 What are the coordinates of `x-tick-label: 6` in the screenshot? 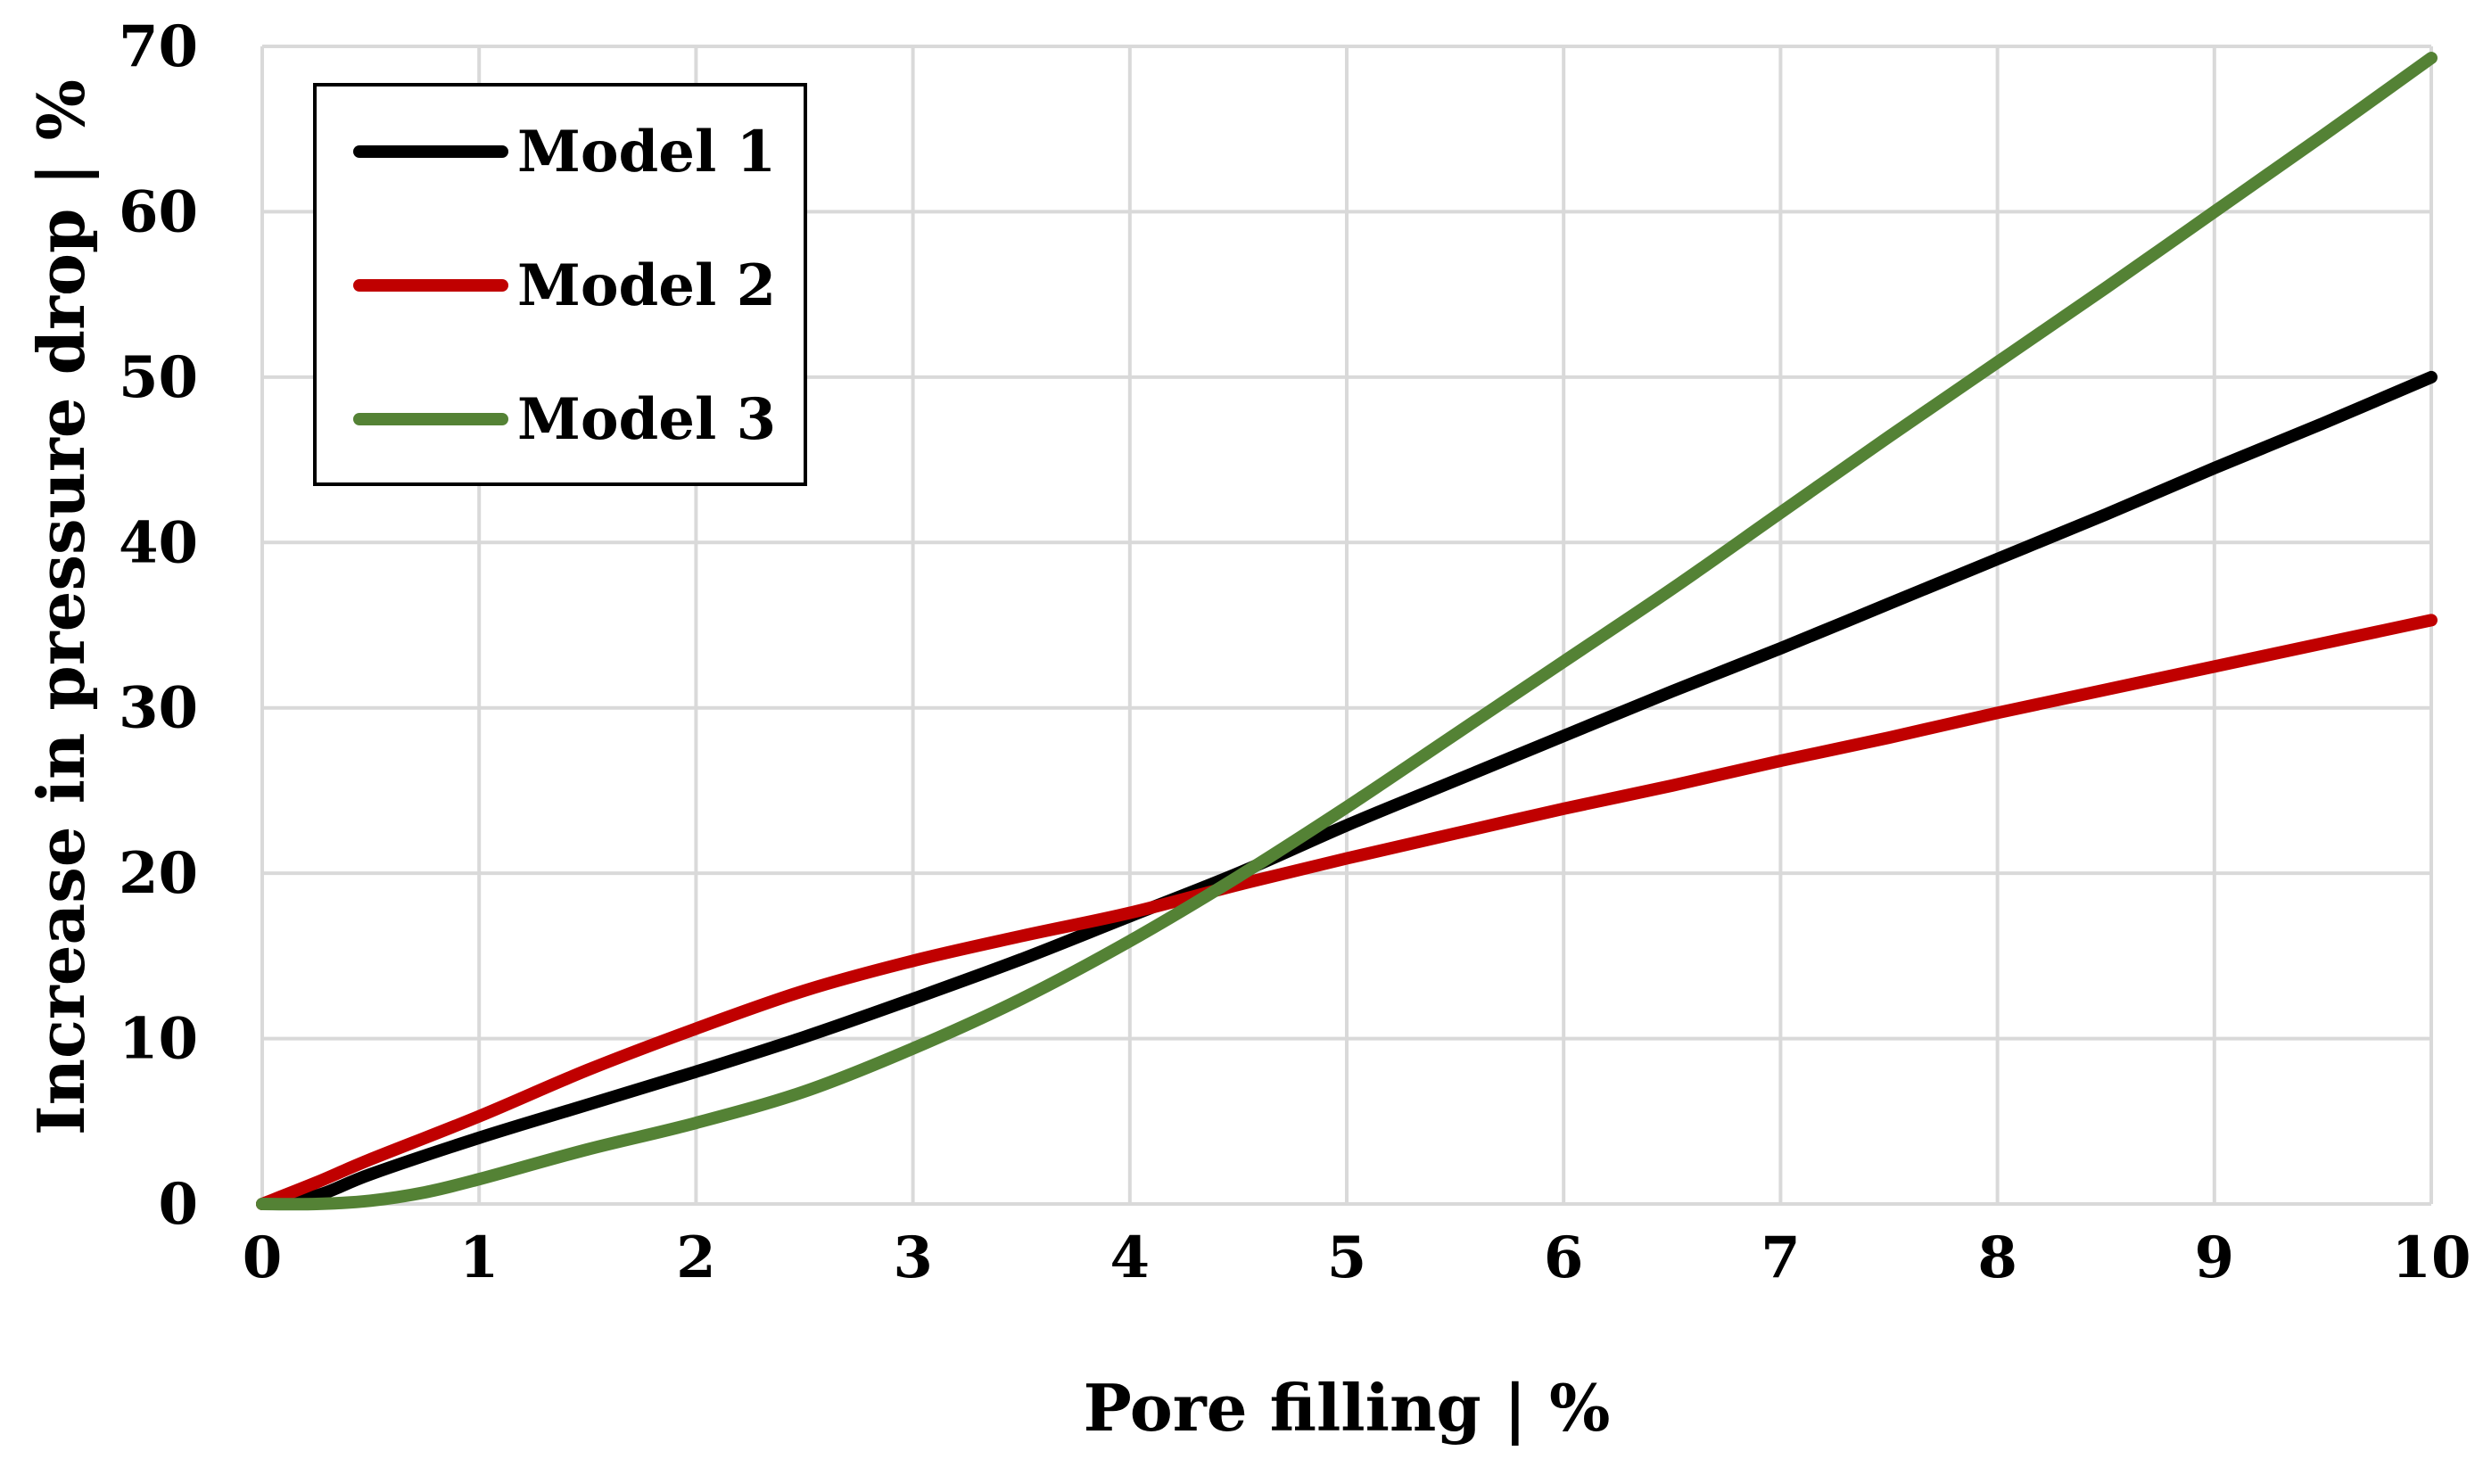 It's located at (1564, 1257).